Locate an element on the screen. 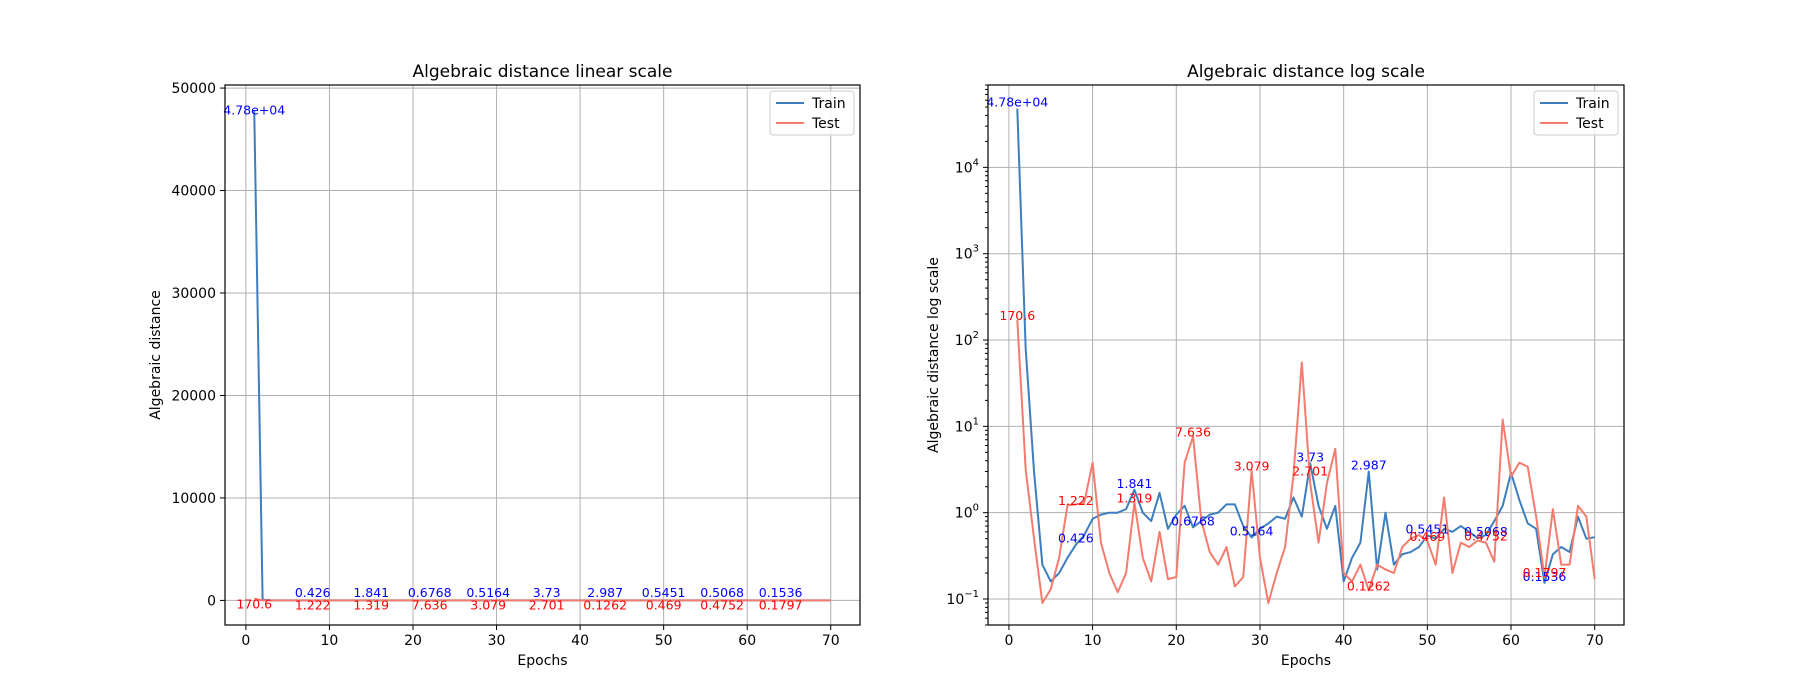 The width and height of the screenshot is (1800, 700). y-tick-label: 50000 is located at coordinates (193, 89).